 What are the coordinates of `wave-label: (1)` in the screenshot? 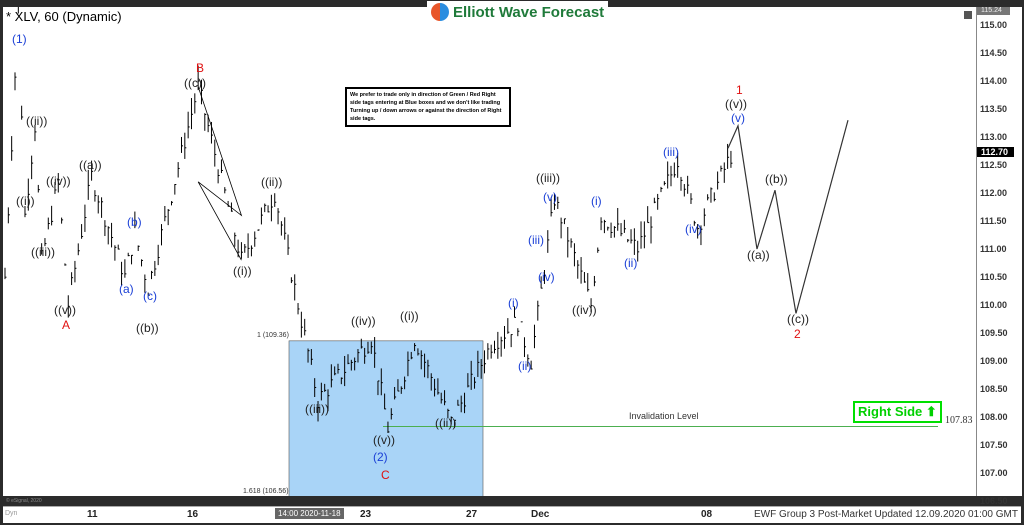 It's located at (19, 39).